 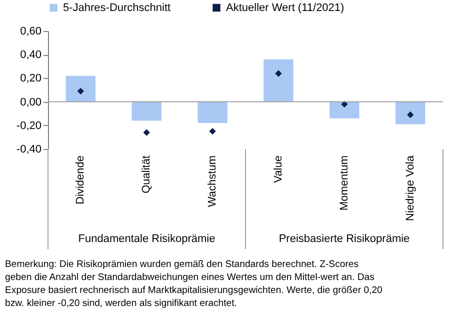 What do you see at coordinates (285, 8) in the screenshot?
I see `legend-label: Aktueller Wert (11/2021)` at bounding box center [285, 8].